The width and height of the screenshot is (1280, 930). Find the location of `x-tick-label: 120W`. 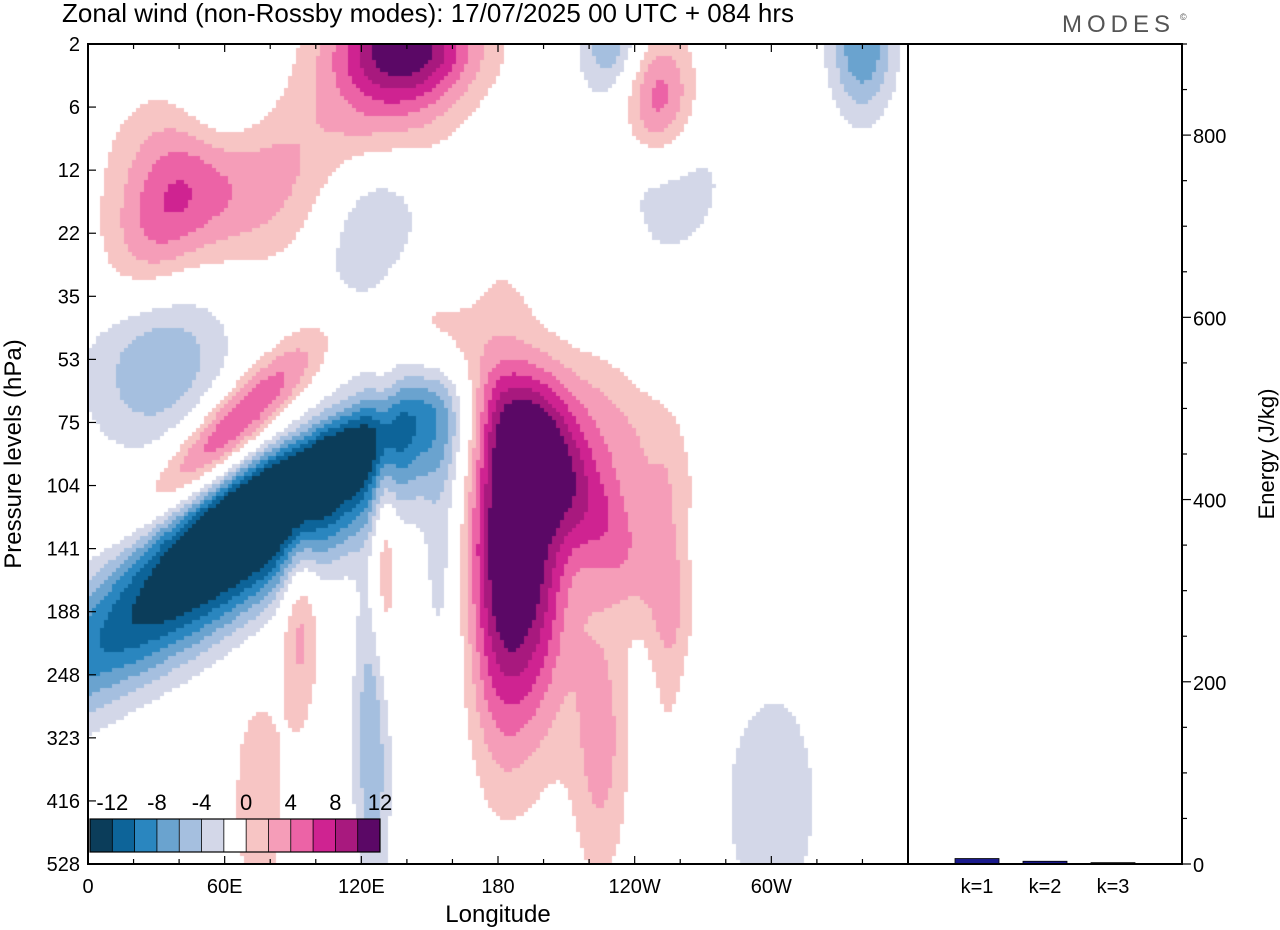

x-tick-label: 120W is located at coordinates (635, 887).